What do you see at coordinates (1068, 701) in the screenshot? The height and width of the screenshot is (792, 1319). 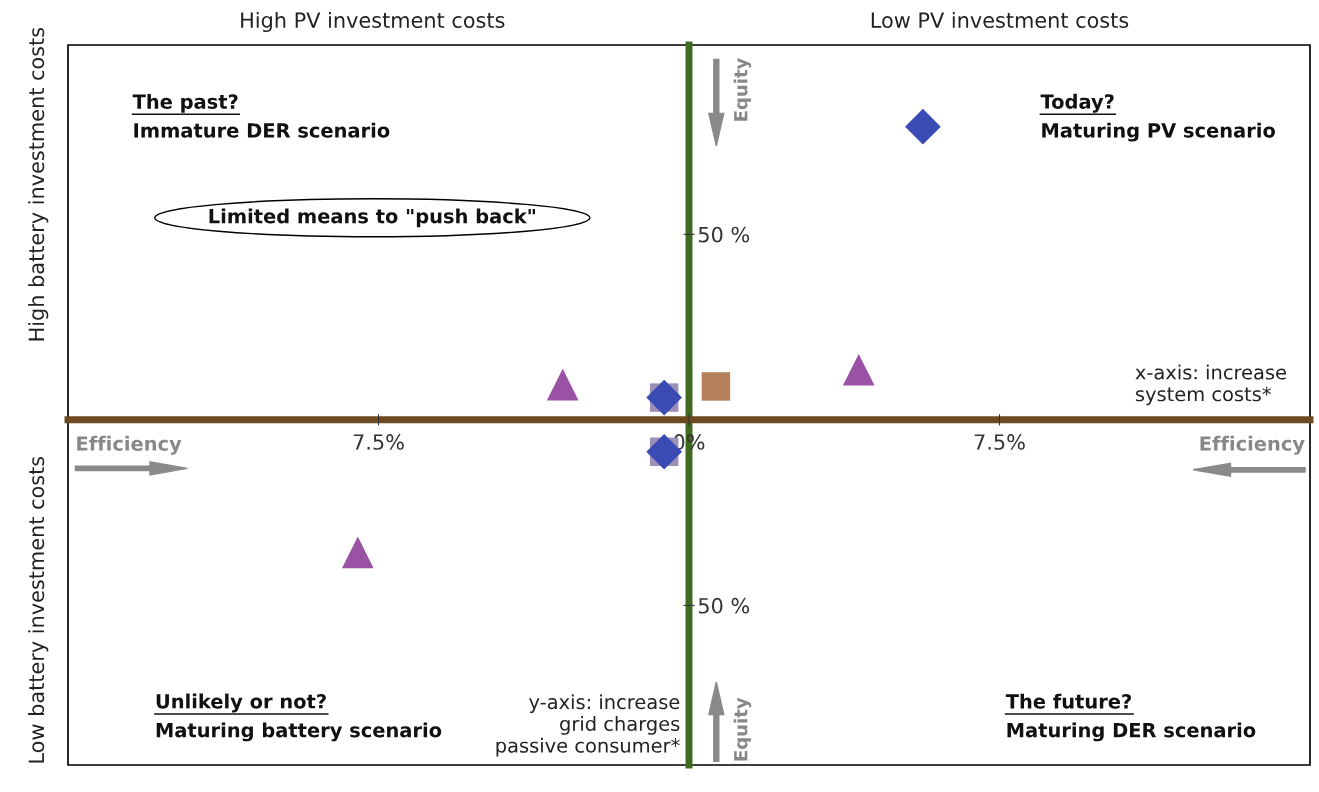 I see `annotation: The future?` at bounding box center [1068, 701].